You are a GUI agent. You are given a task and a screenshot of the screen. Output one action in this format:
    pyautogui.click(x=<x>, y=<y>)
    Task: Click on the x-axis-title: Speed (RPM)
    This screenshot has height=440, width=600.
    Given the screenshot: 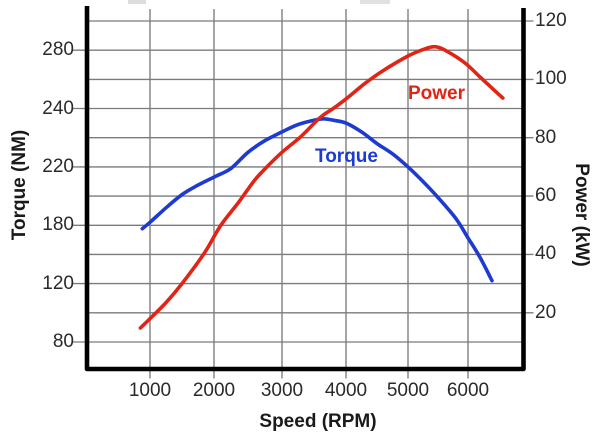 What is the action you would take?
    pyautogui.click(x=318, y=421)
    